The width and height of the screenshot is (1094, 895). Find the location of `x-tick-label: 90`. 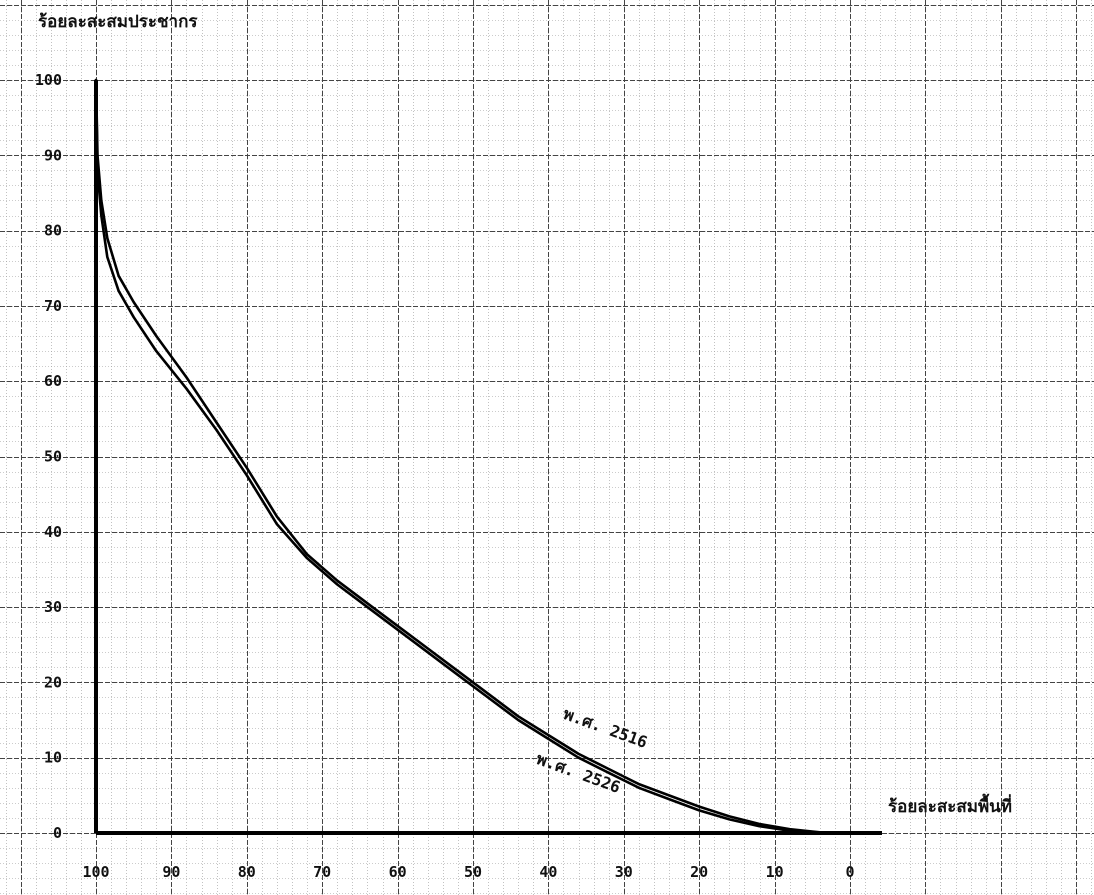

x-tick-label: 90 is located at coordinates (171, 872).